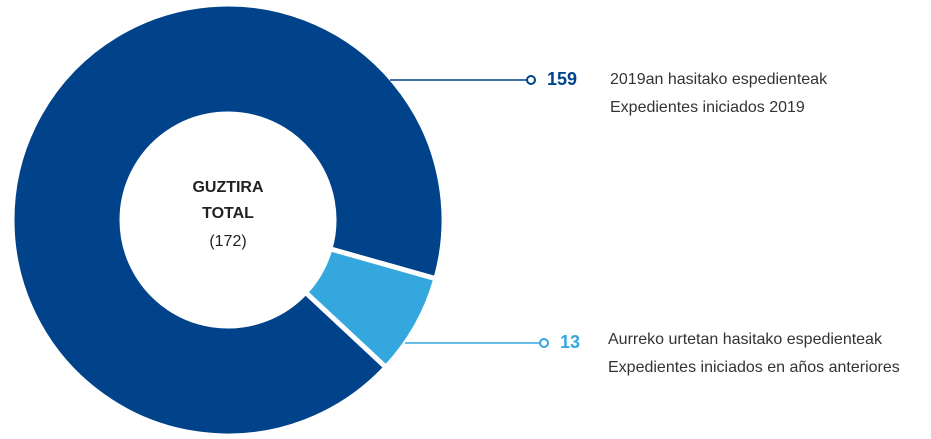  Describe the element at coordinates (745, 339) in the screenshot. I see `slice-label: Aurreko urtetan hasitako espedienteak` at that location.